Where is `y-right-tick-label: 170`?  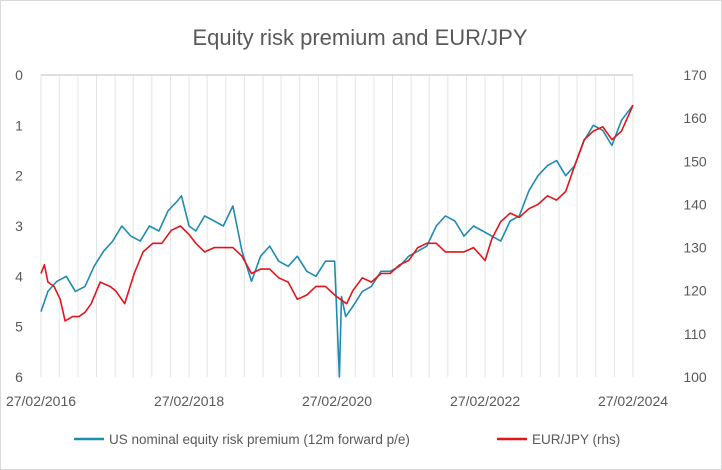 y-right-tick-label: 170 is located at coordinates (695, 75).